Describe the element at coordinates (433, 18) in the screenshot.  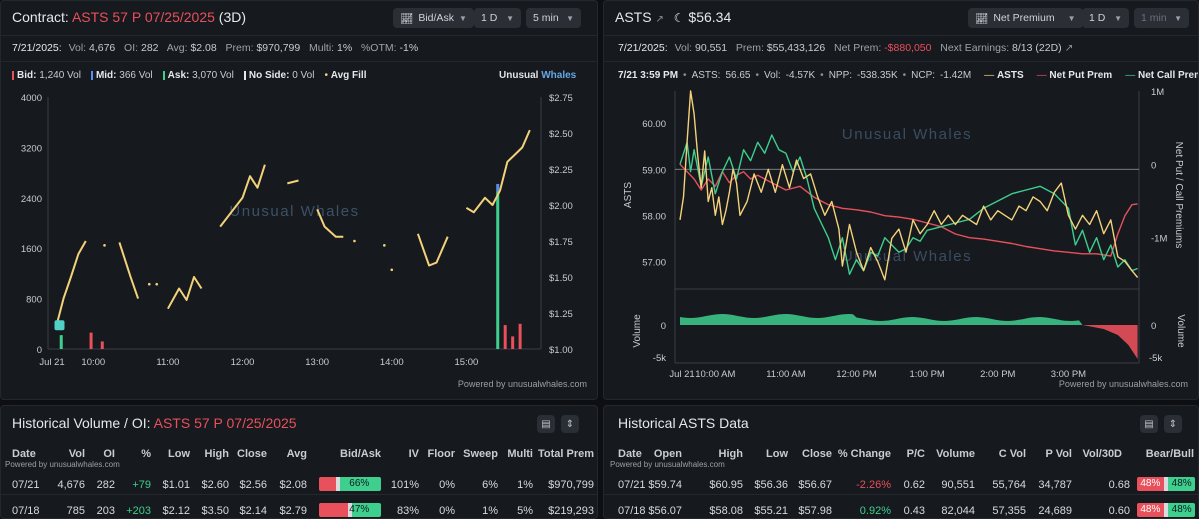
I see `chart-type-dropdown: 📈︎ Bid/Ask ▼` at that location.